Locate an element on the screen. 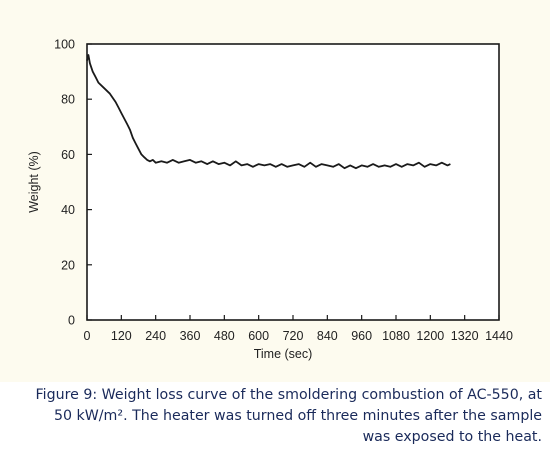  x-tick-label: 720 is located at coordinates (293, 336).